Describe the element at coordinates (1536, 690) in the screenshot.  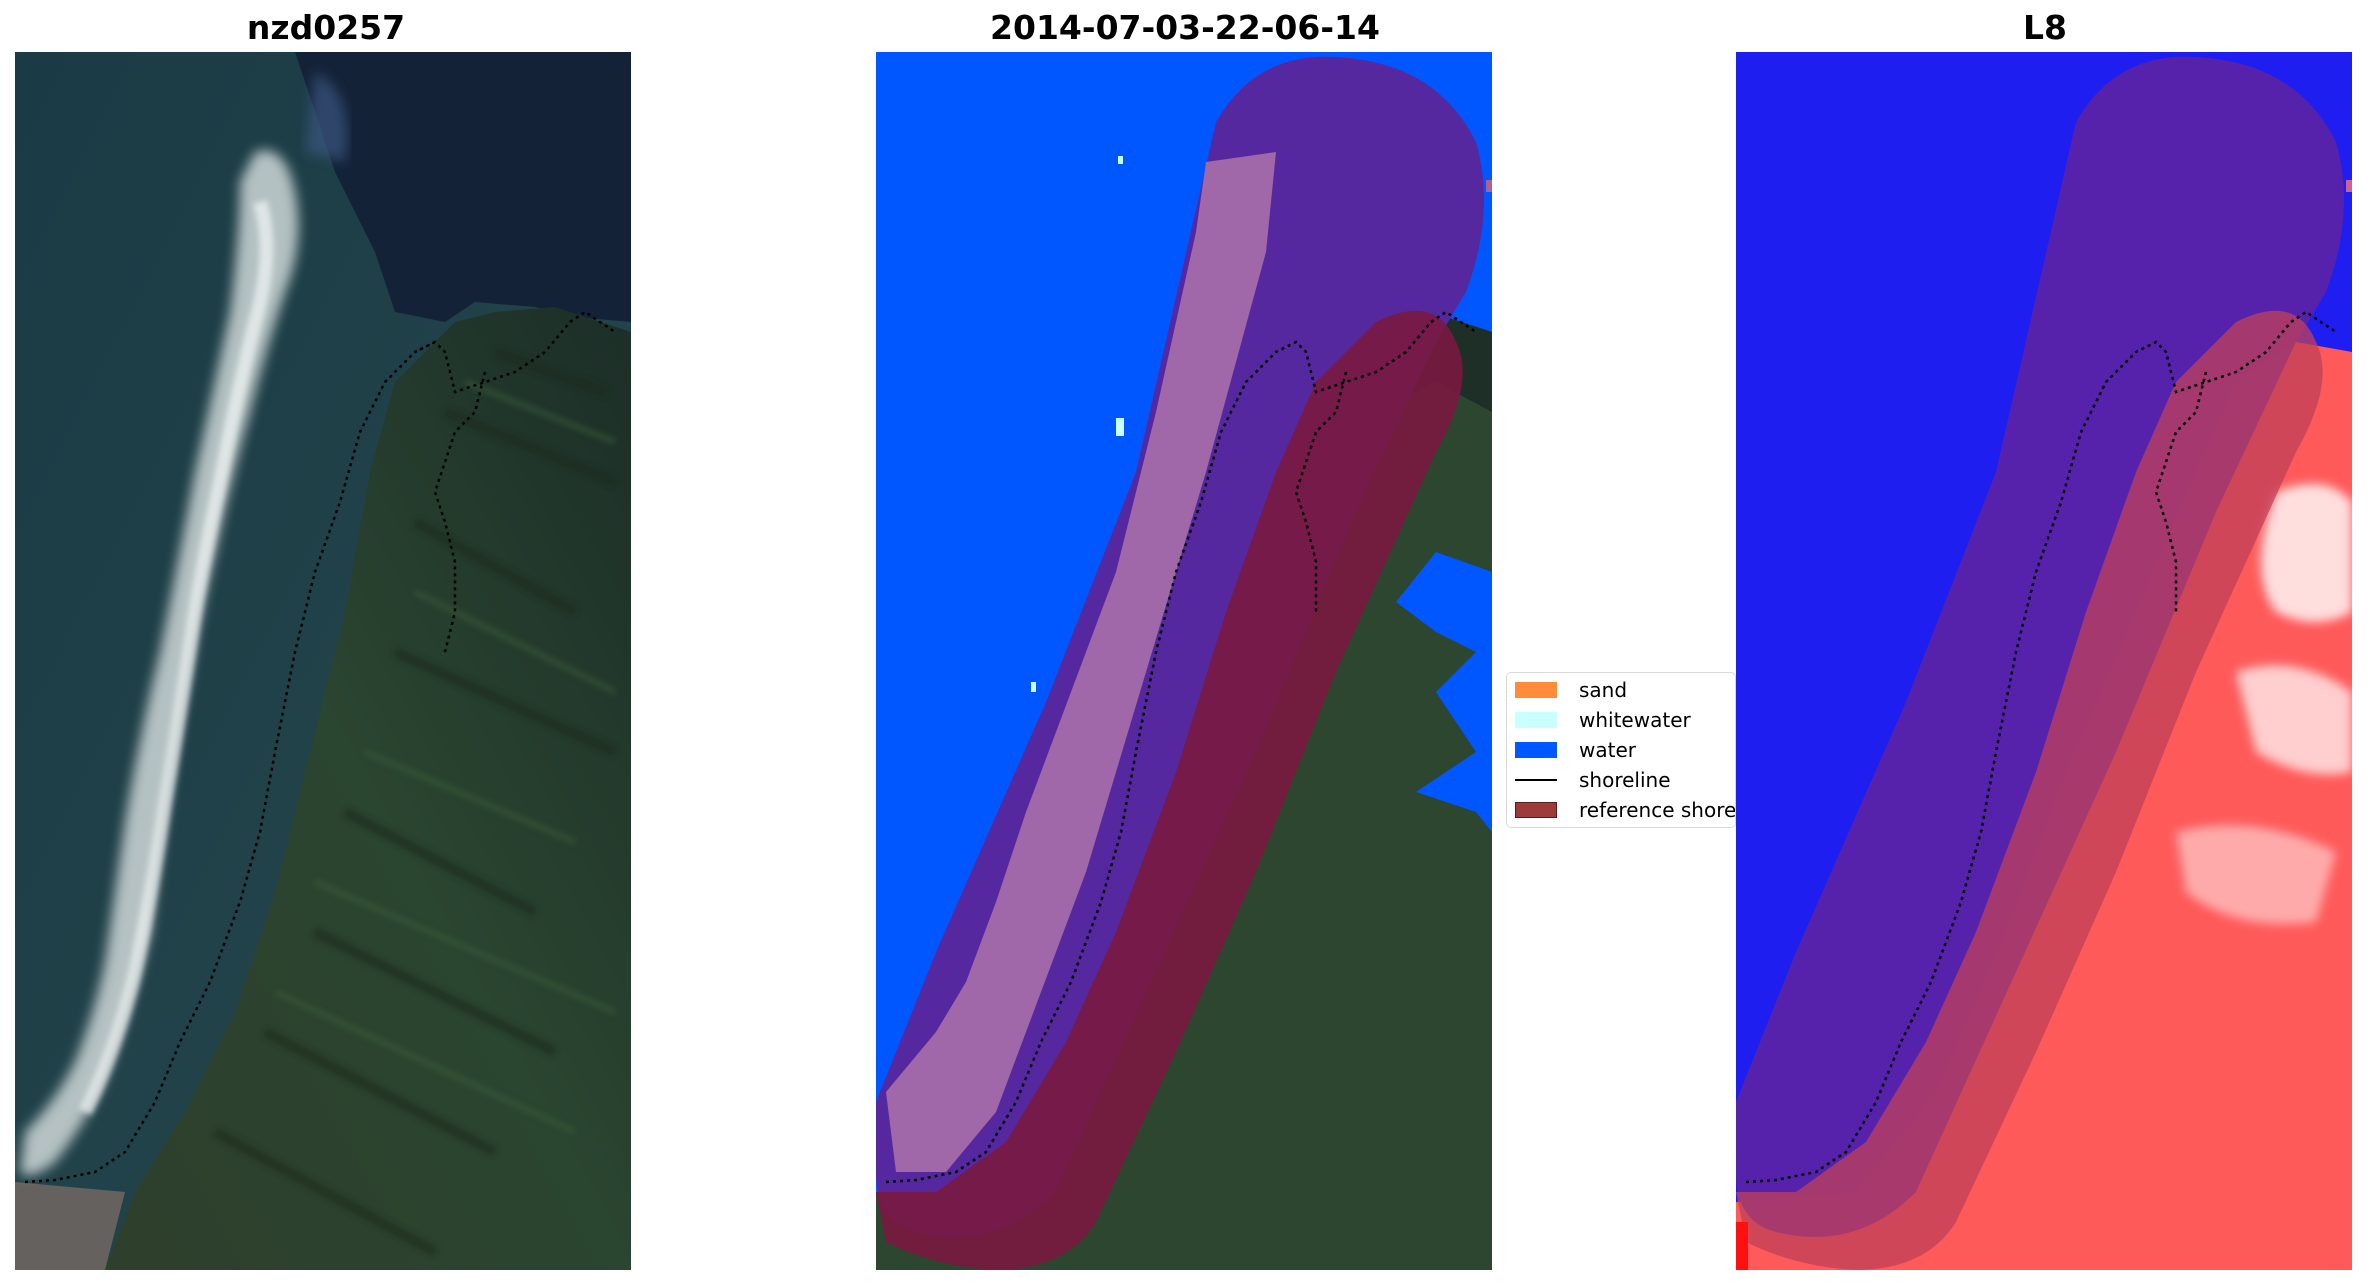
I see `sand-swatch` at that location.